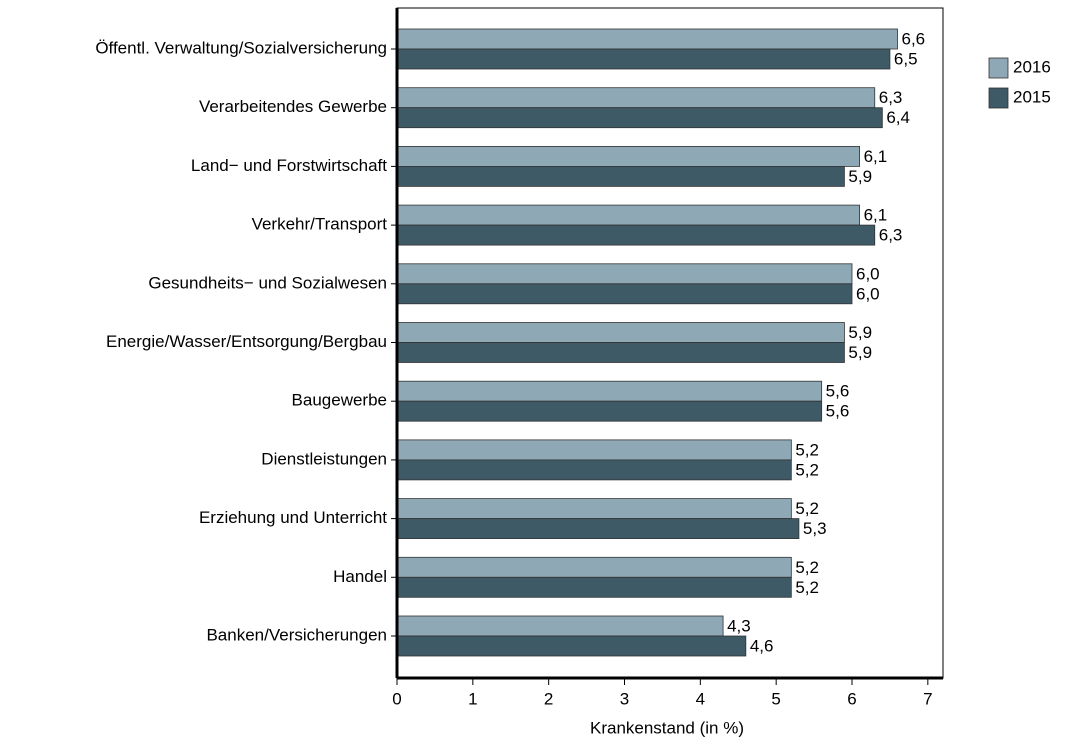 This screenshot has height=744, width=1069. Describe the element at coordinates (339, 400) in the screenshot. I see `y-tick-label: Baugewerbe` at that location.